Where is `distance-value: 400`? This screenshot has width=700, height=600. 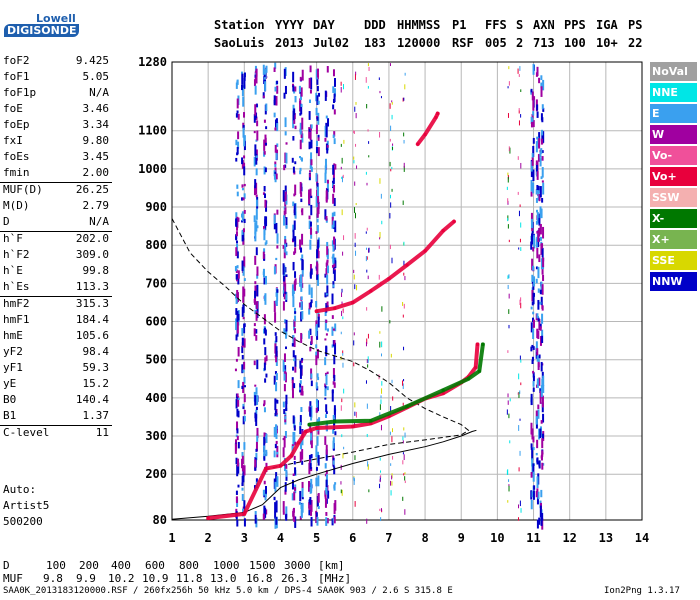 distance-value: 400 is located at coordinates (121, 565).